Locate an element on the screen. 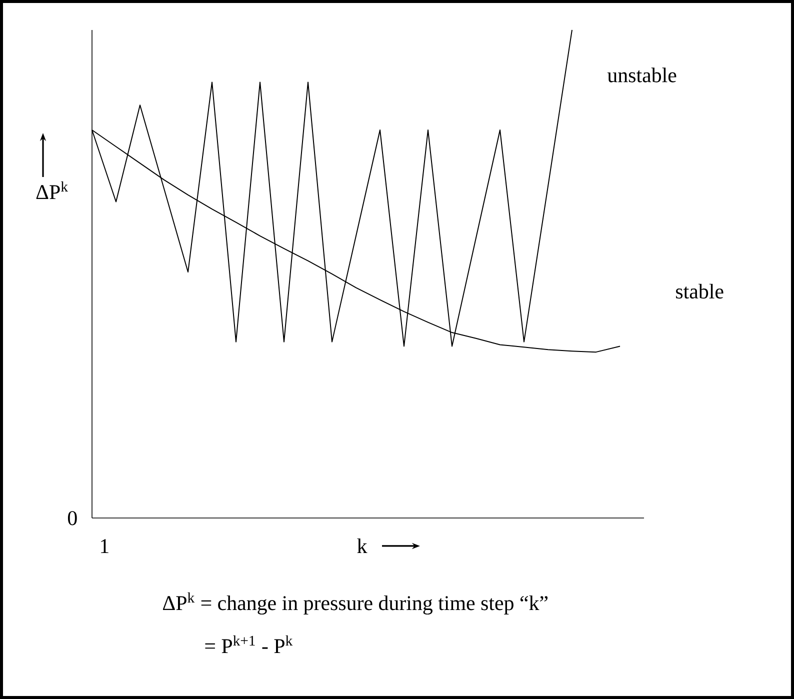  text: = P$^{k+1}$ - P$^{k}$ is located at coordinates (249, 644).